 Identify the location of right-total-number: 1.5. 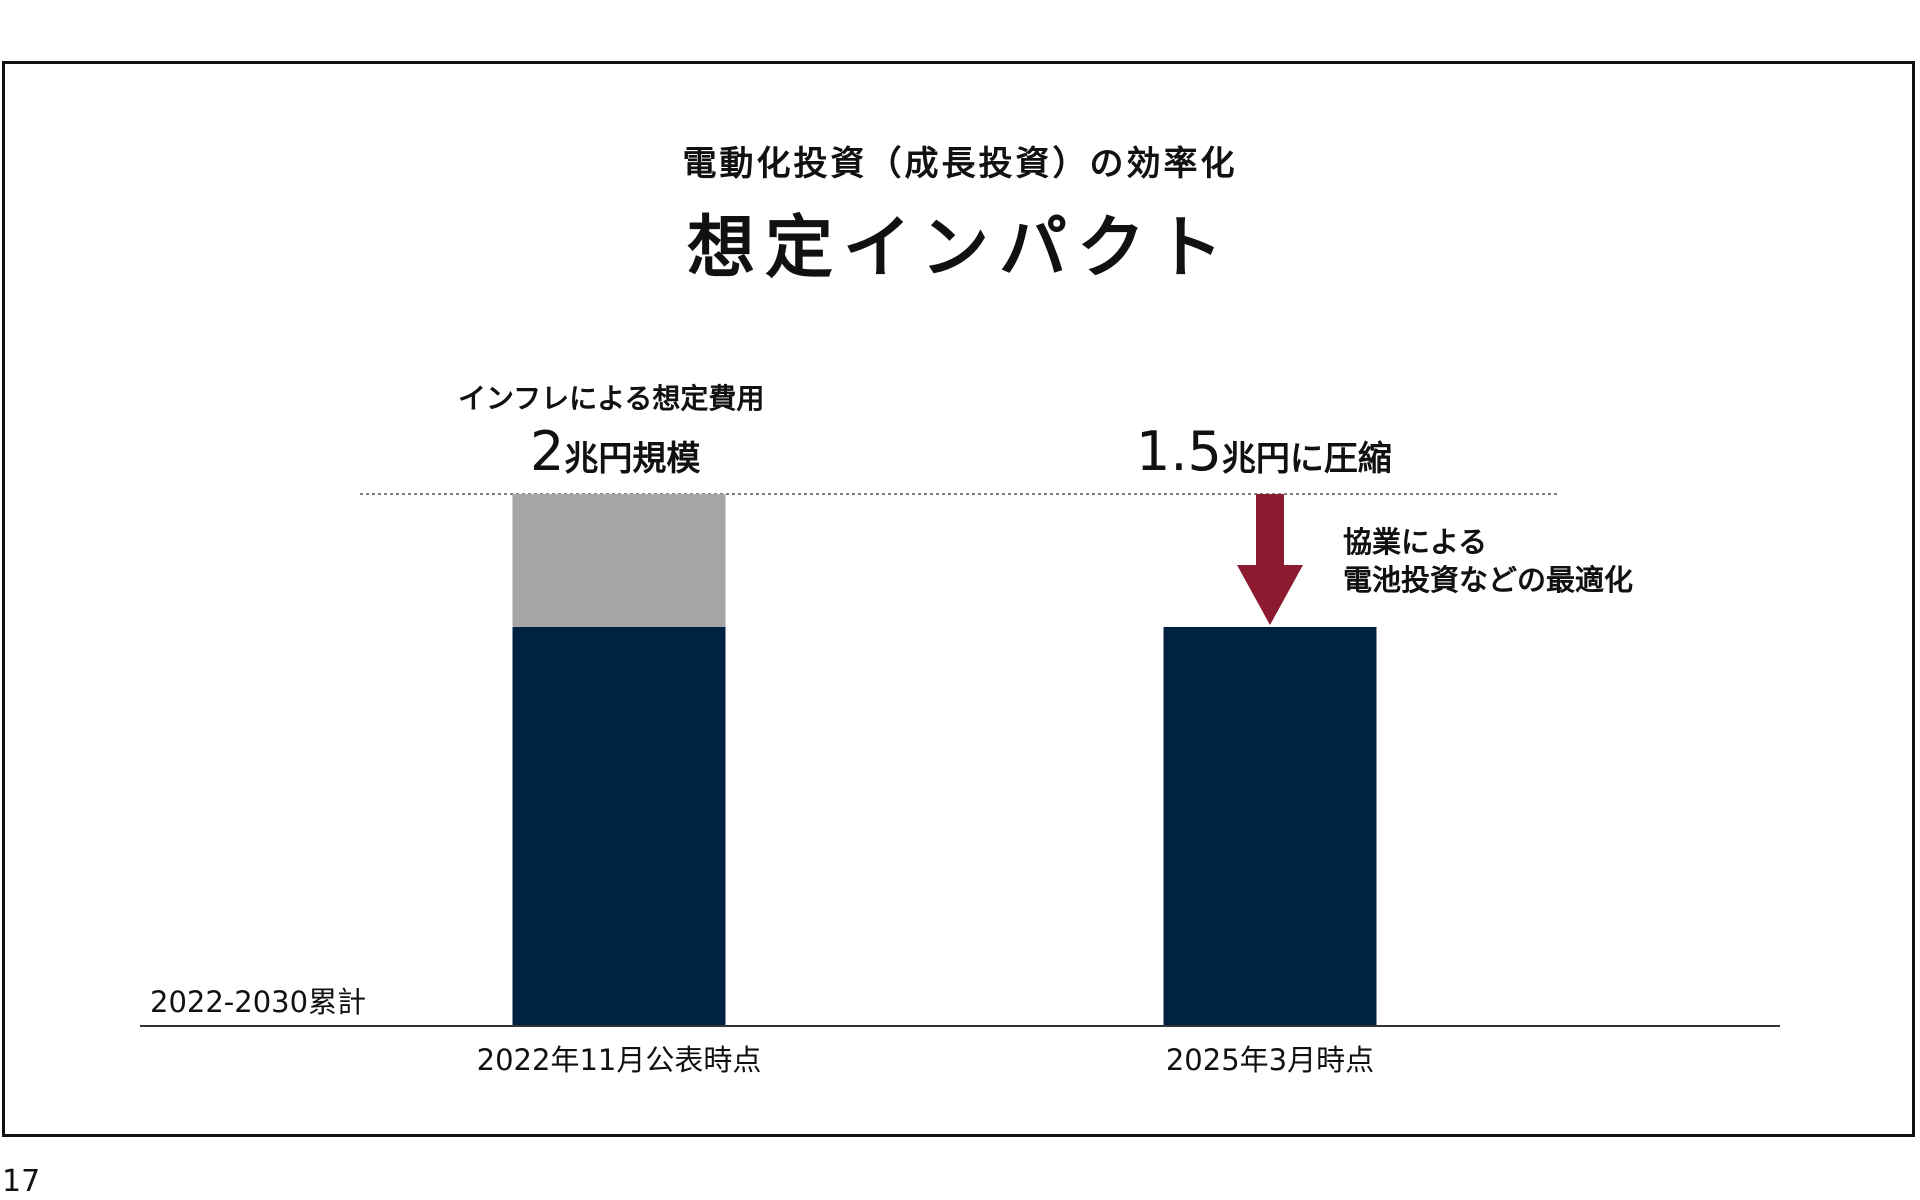
(1179, 451).